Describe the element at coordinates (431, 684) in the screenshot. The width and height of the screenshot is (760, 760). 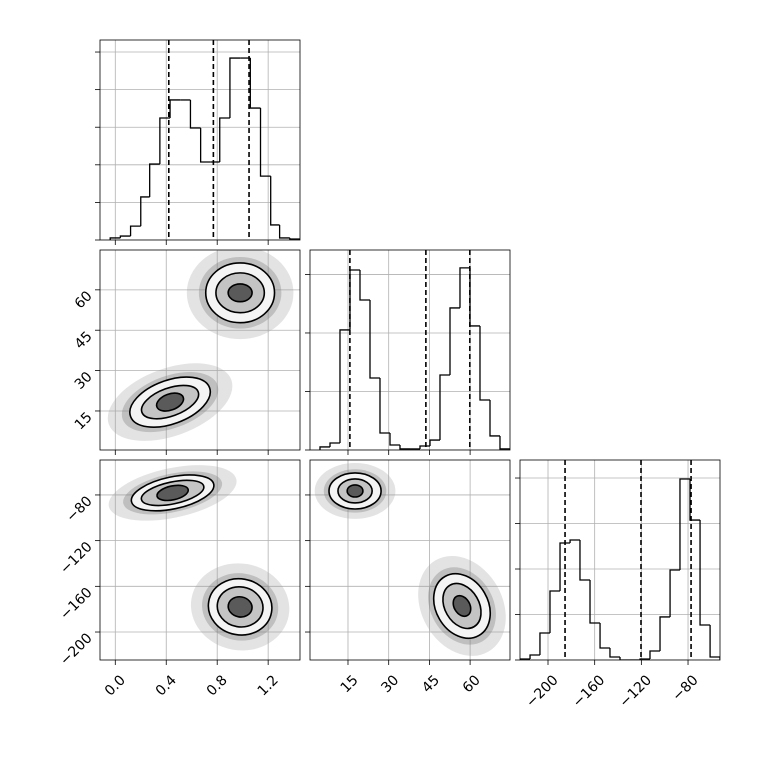
I see `x-tick-label: 45` at that location.